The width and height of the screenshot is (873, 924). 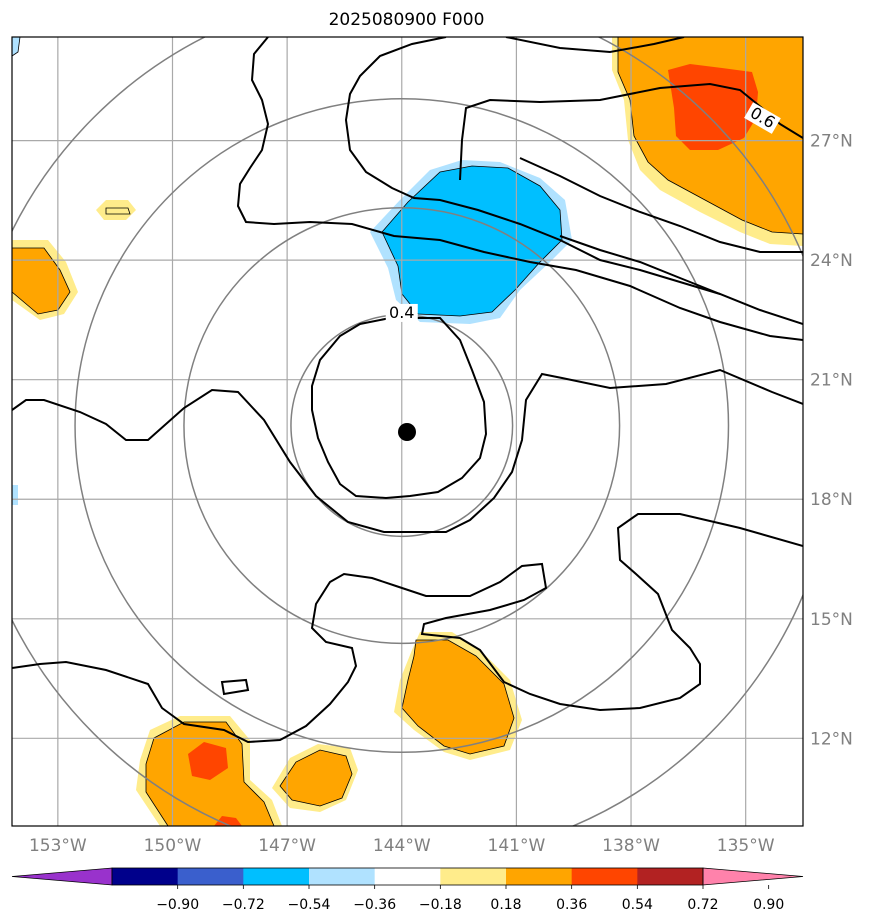 I want to click on lat-tick-label-4: 15°N, so click(x=831, y=620).